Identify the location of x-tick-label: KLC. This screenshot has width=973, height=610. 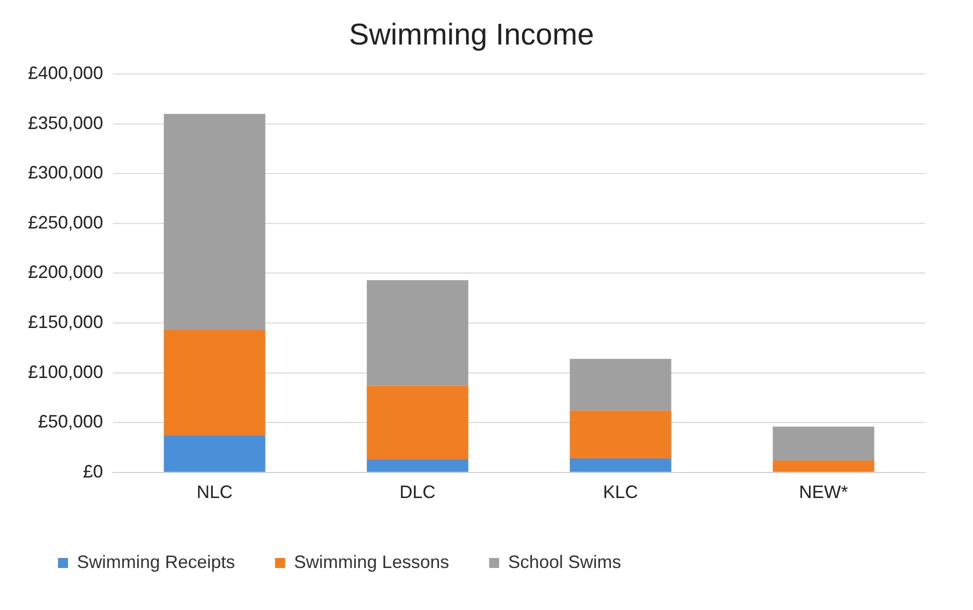
(620, 492).